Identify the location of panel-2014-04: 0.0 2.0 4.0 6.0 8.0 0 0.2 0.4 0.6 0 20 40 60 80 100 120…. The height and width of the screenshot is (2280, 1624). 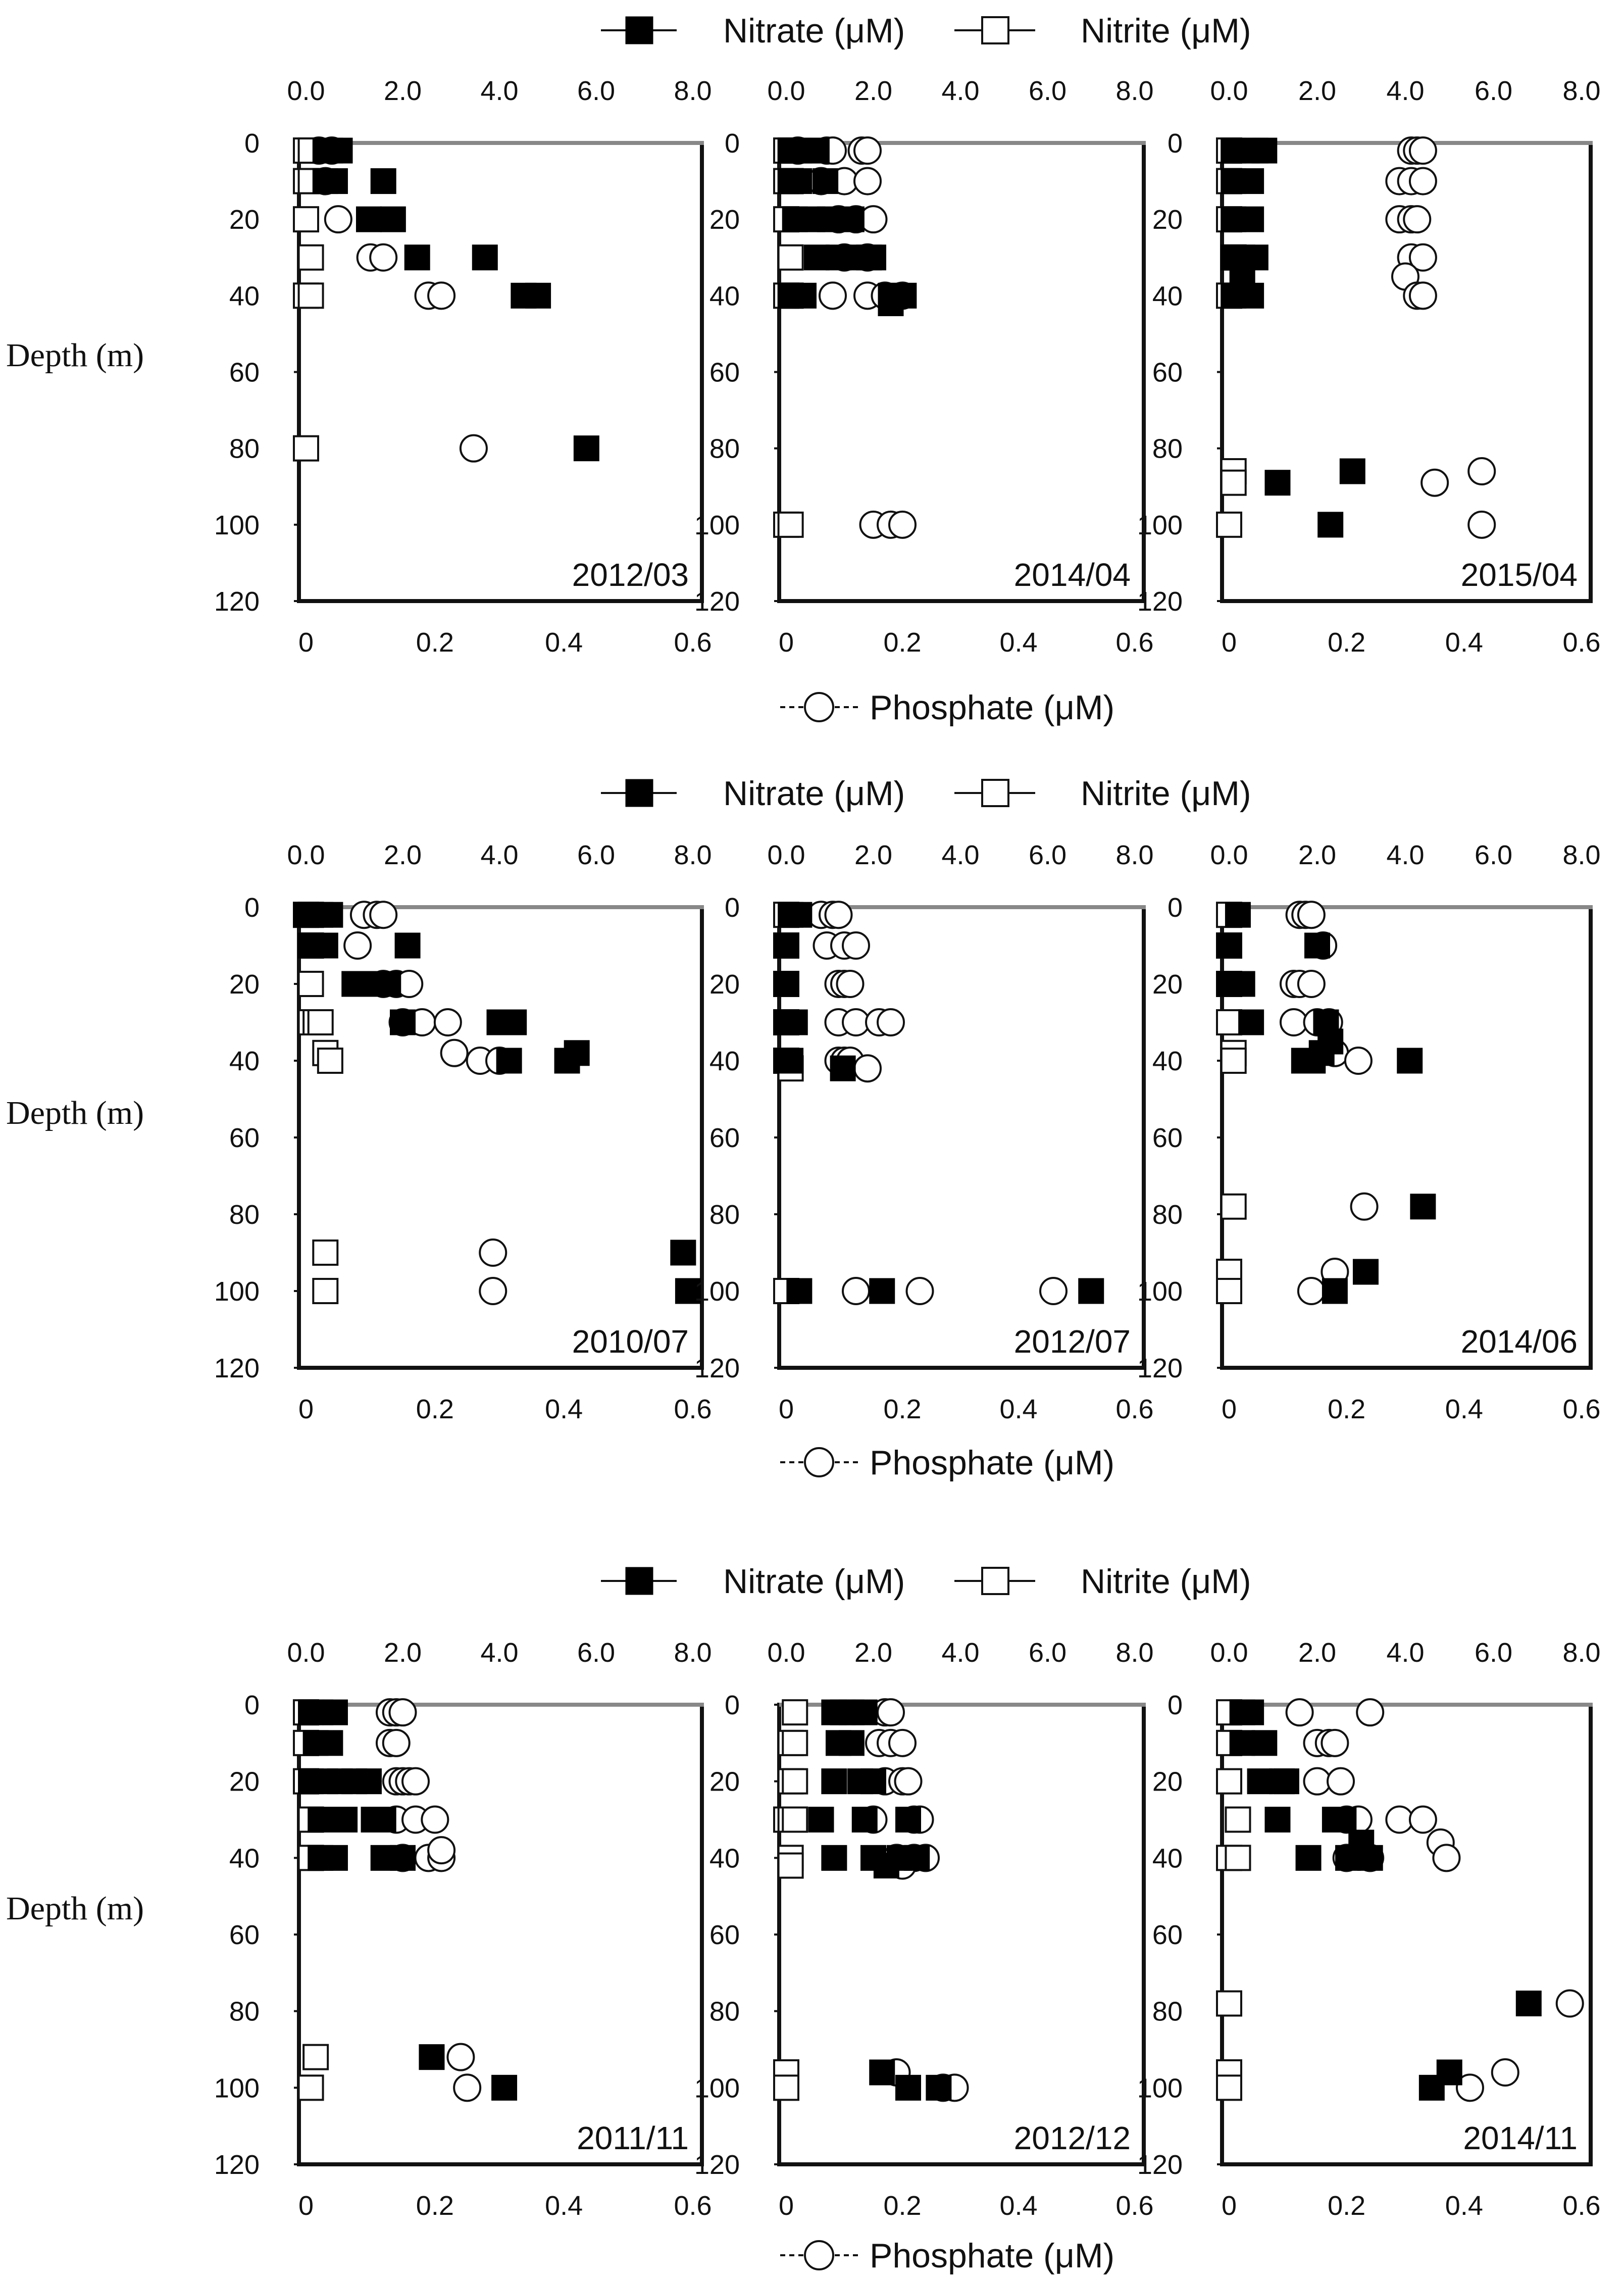
(924, 367).